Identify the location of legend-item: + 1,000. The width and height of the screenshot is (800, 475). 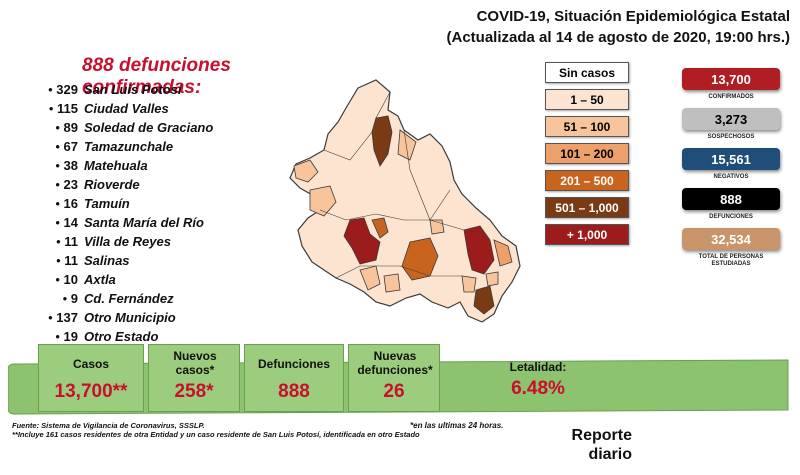
(587, 234).